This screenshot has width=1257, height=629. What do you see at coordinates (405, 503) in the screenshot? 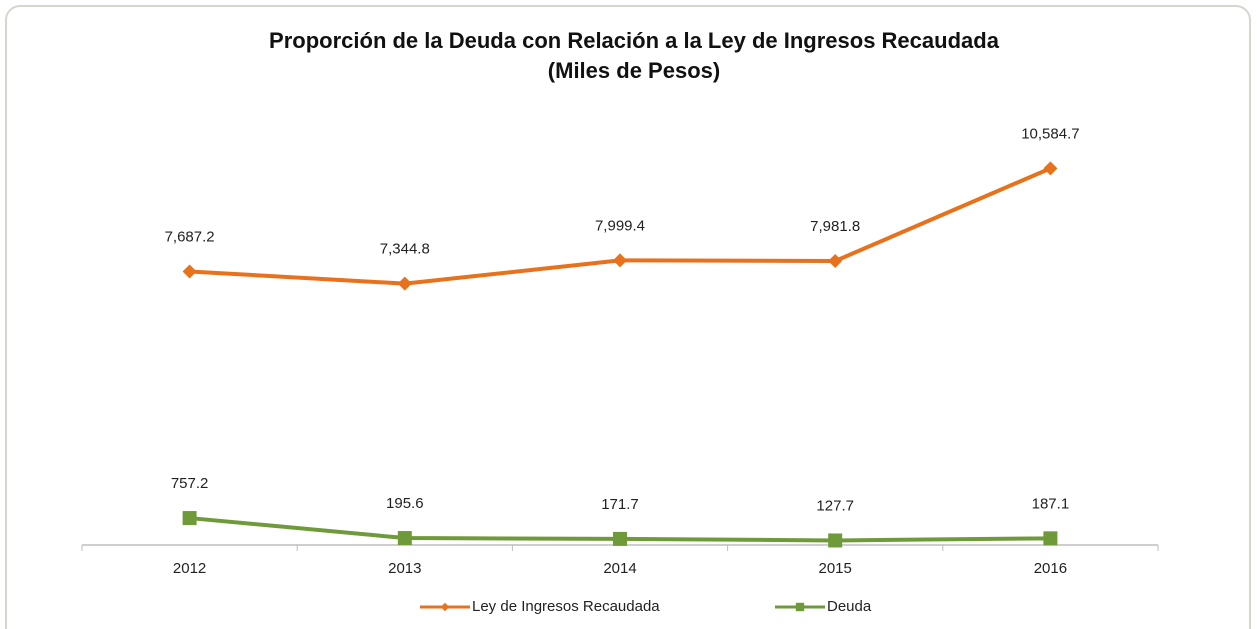
I see `data-label: 195.6` at bounding box center [405, 503].